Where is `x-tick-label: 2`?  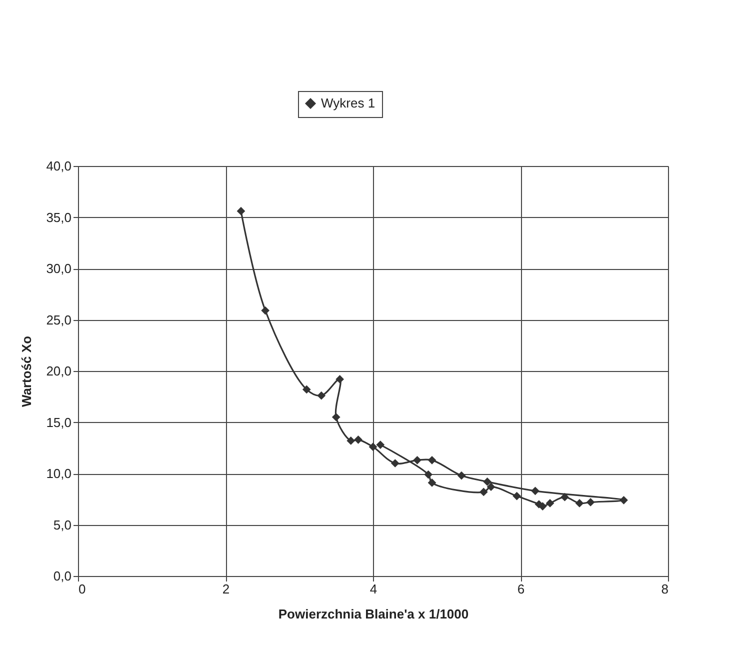
x-tick-label: 2 is located at coordinates (226, 589).